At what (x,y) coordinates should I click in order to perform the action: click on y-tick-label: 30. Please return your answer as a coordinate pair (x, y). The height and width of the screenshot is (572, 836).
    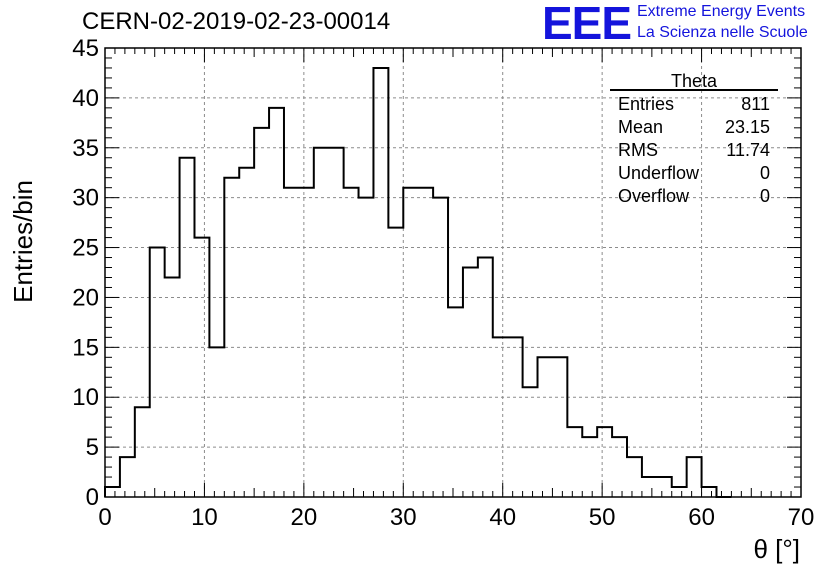
    Looking at the image, I should click on (85, 198).